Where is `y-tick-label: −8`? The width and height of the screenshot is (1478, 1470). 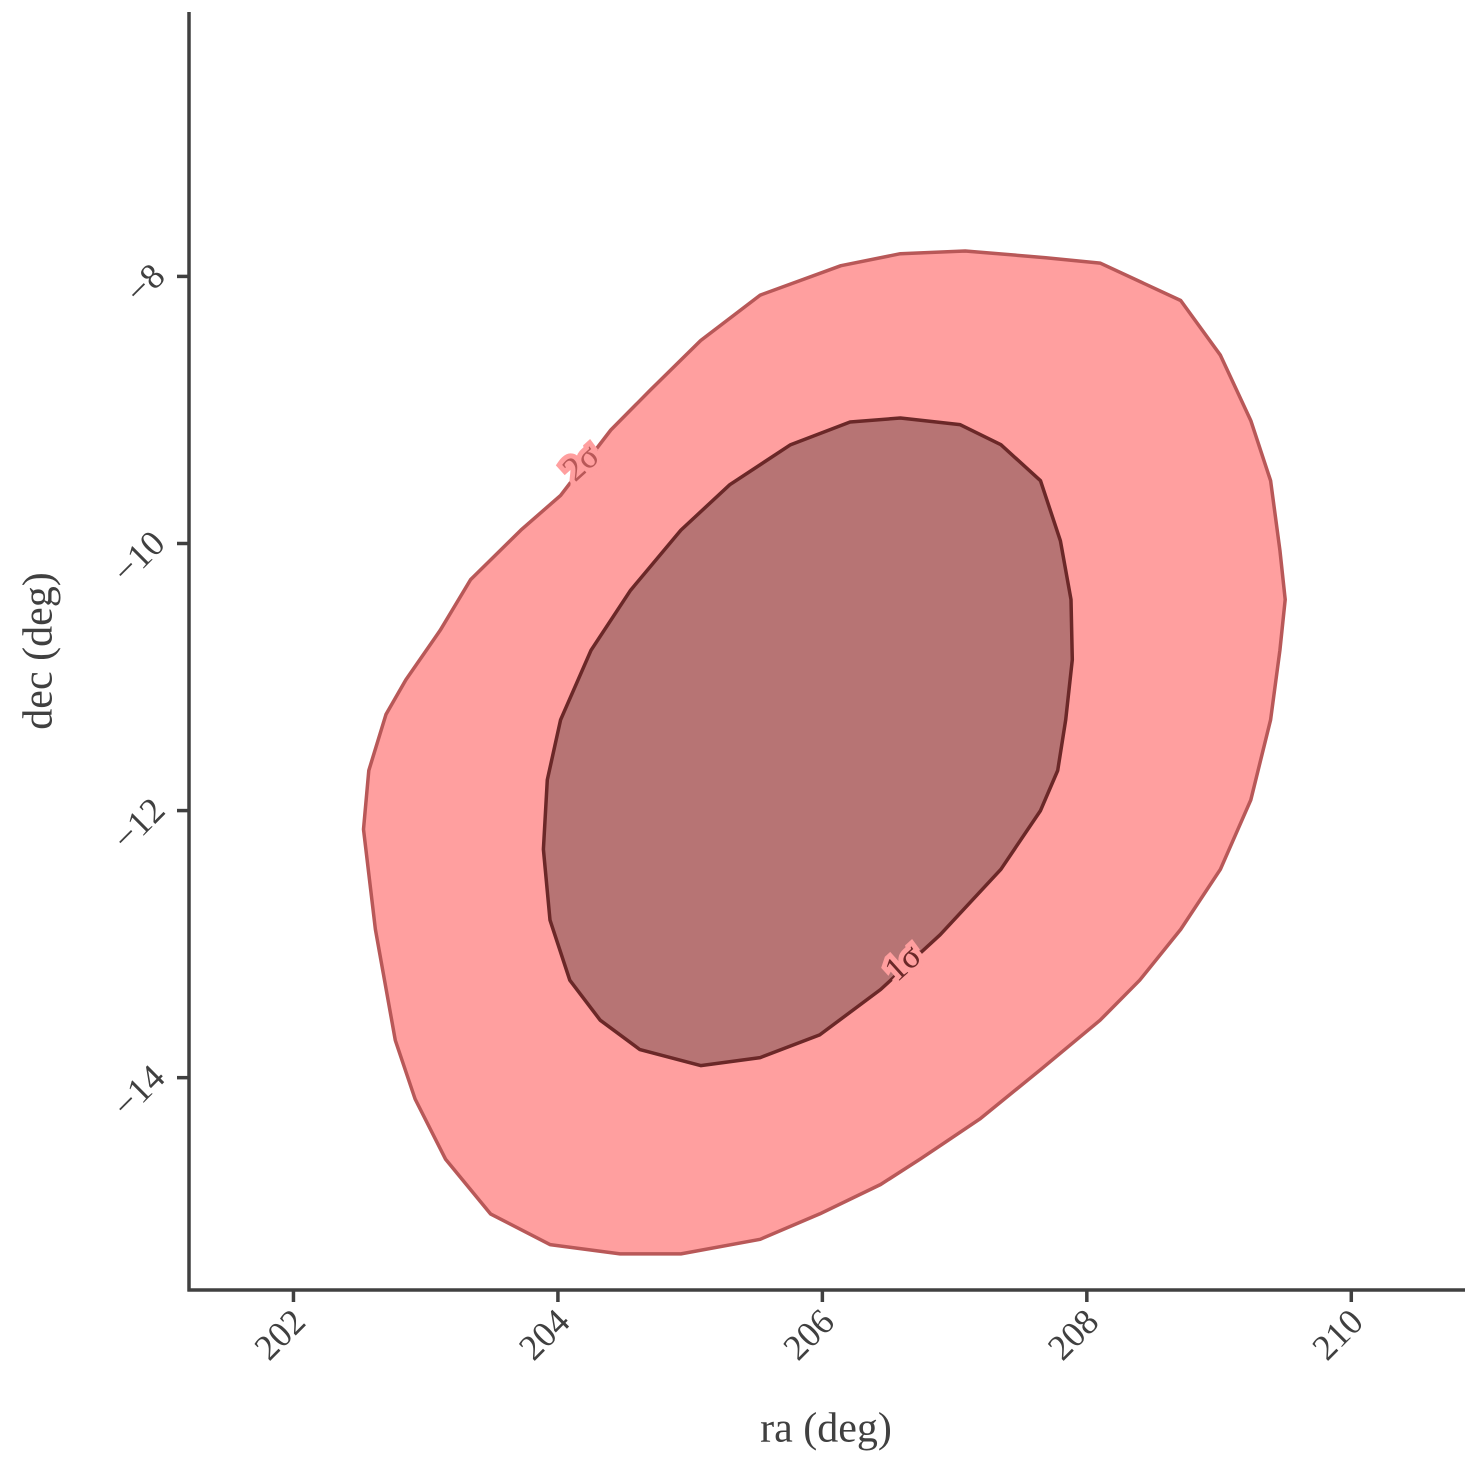
y-tick-label: −8 is located at coordinates (144, 283).